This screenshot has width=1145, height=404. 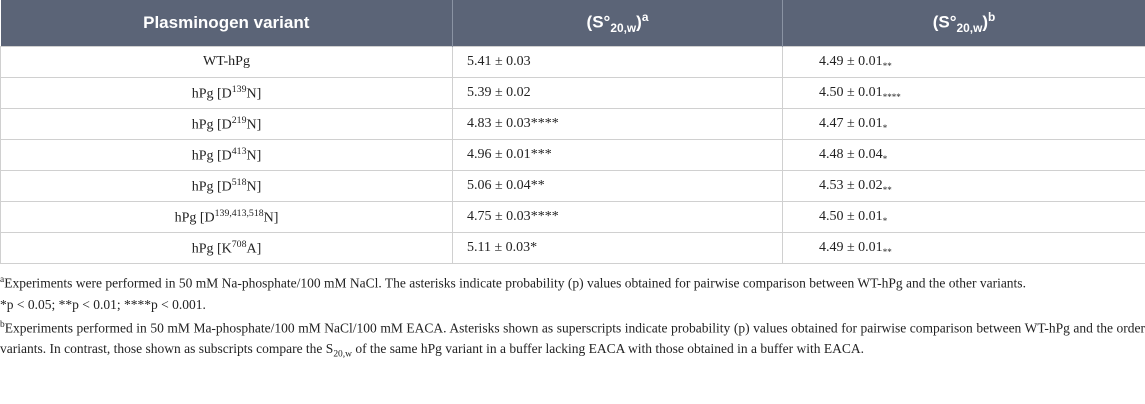 What do you see at coordinates (342, 354) in the screenshot?
I see `footnote-subscript: 20,w` at bounding box center [342, 354].